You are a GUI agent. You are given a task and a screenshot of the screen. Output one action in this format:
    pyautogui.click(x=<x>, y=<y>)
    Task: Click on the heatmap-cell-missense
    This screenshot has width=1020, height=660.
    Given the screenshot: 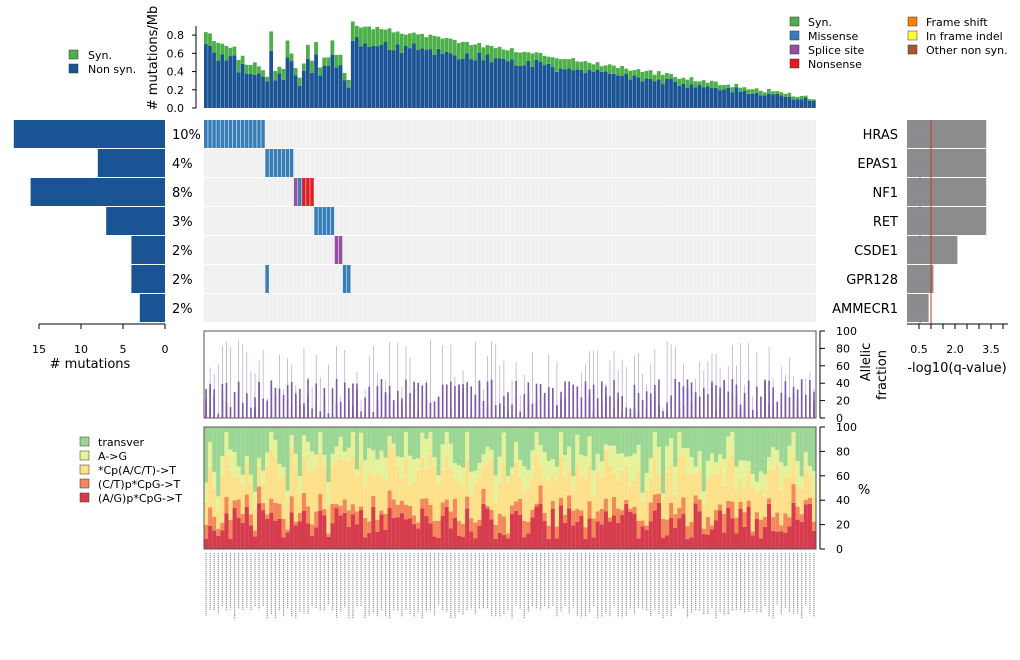 What is the action you would take?
    pyautogui.click(x=246, y=134)
    